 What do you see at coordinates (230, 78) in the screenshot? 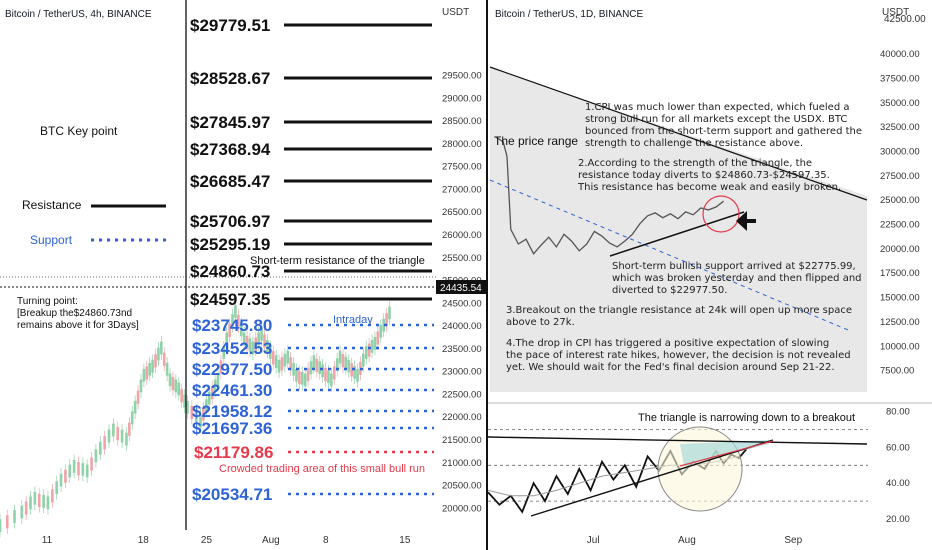
I see `resistance-level-label: $28528.67` at bounding box center [230, 78].